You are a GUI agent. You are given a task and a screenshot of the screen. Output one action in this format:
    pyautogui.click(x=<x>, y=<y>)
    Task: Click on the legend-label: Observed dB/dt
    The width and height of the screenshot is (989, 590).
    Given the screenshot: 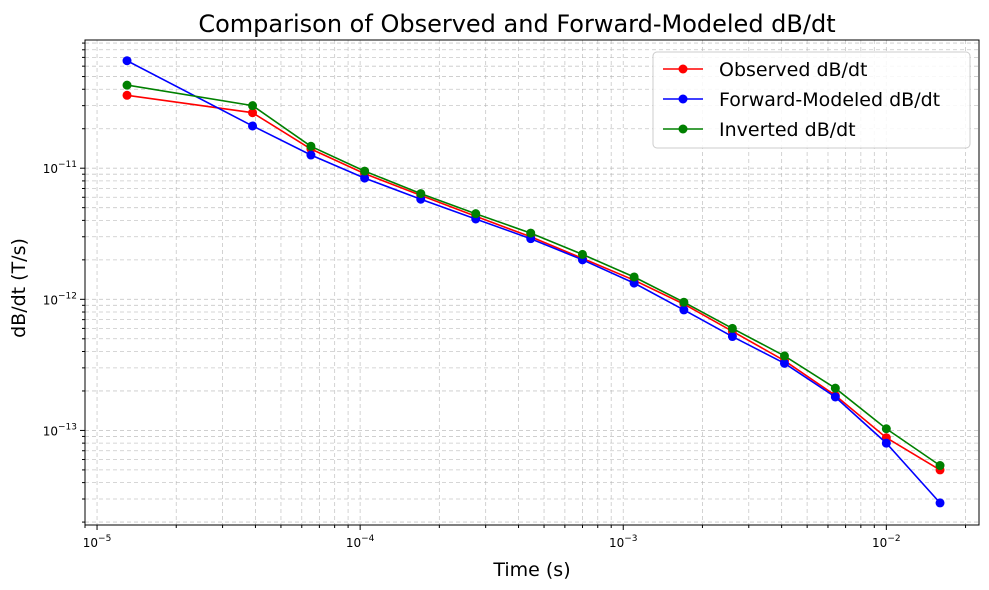 What is the action you would take?
    pyautogui.click(x=793, y=70)
    